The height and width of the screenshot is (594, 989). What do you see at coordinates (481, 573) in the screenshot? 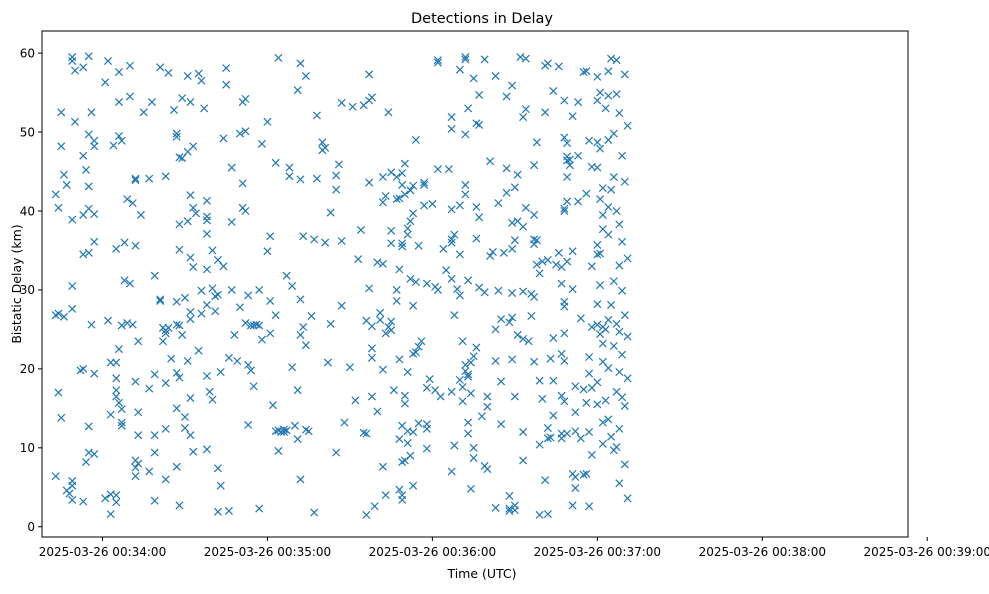
I see `x-axis-label: Time (UTC)` at bounding box center [481, 573].